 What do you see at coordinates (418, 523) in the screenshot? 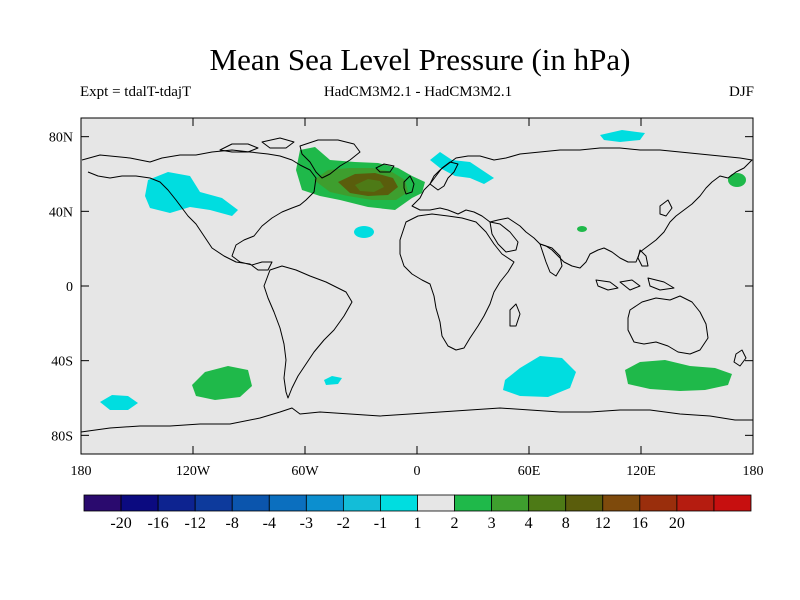
I see `colorbar-label: 1` at bounding box center [418, 523].